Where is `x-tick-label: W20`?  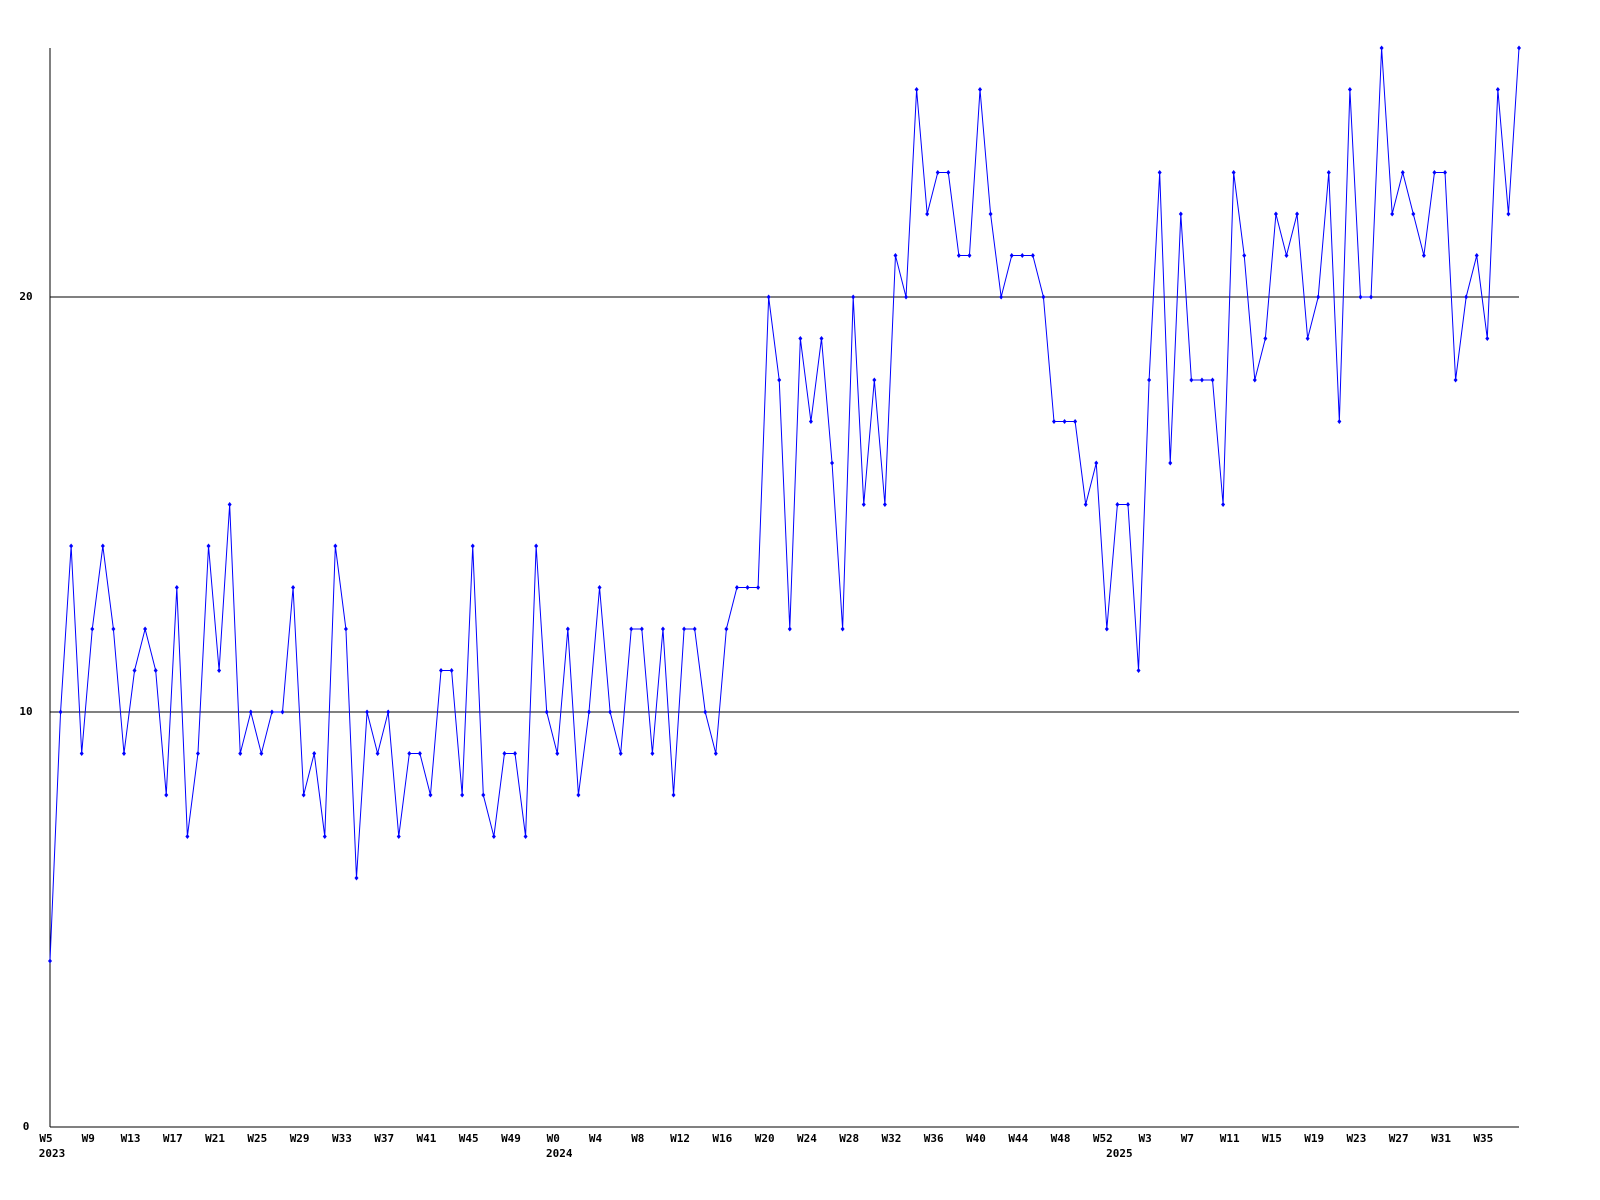 x-tick-label: W20 is located at coordinates (765, 1138).